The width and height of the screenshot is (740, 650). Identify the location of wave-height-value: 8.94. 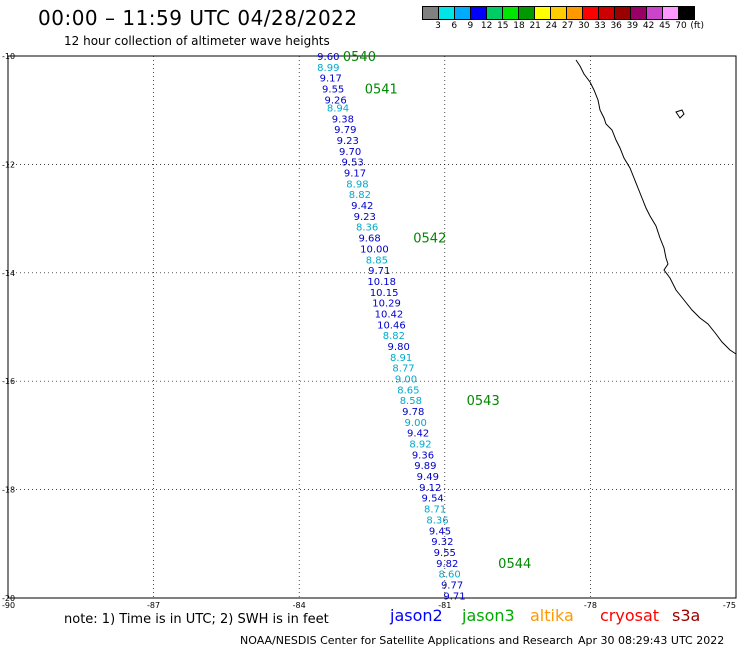
(338, 108).